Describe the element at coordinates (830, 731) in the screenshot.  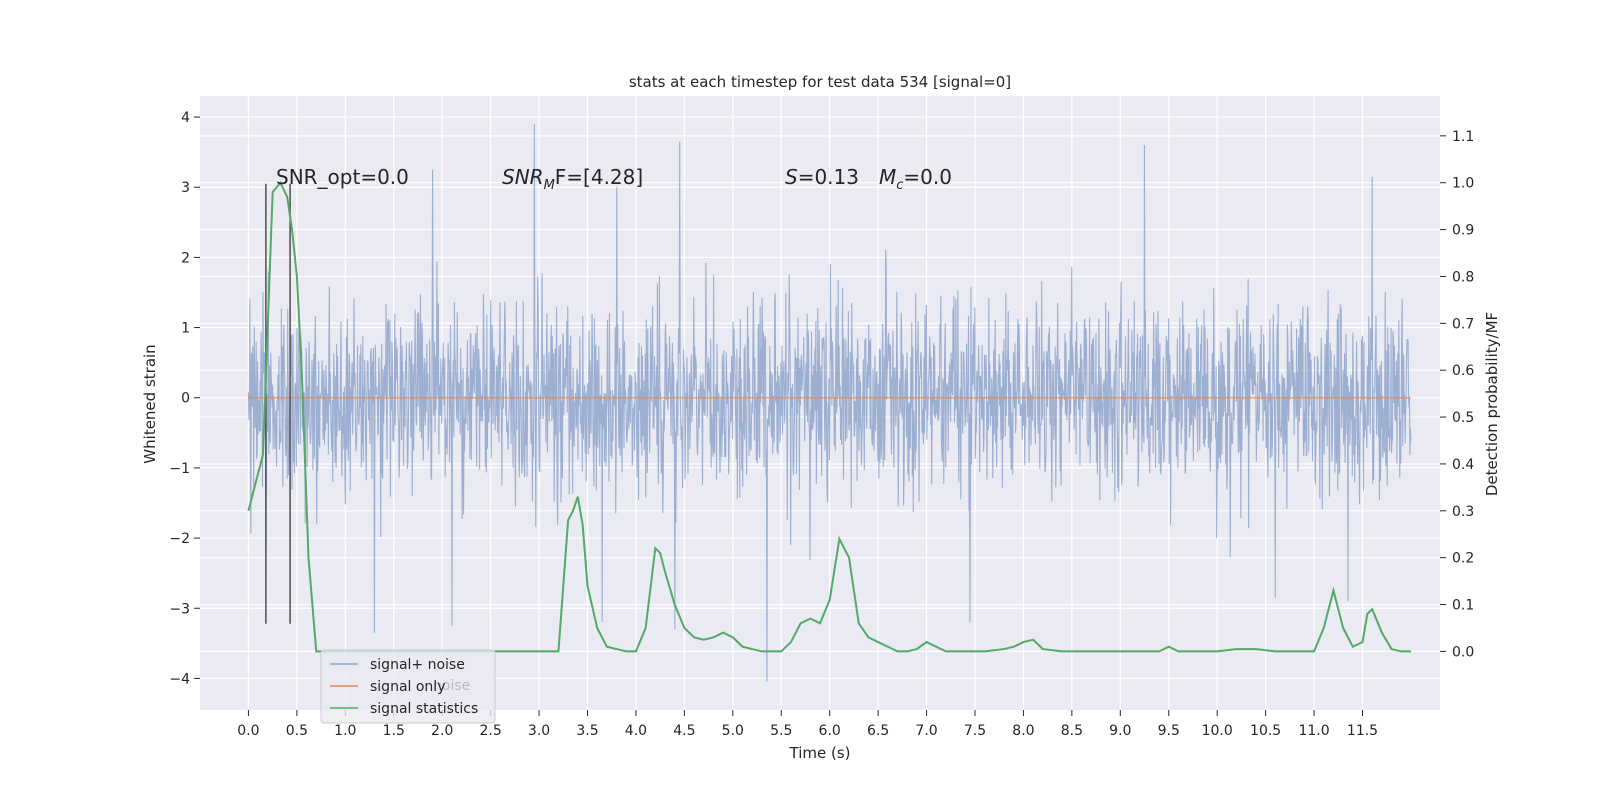
I see `x-tick-label-12: 6.0` at that location.